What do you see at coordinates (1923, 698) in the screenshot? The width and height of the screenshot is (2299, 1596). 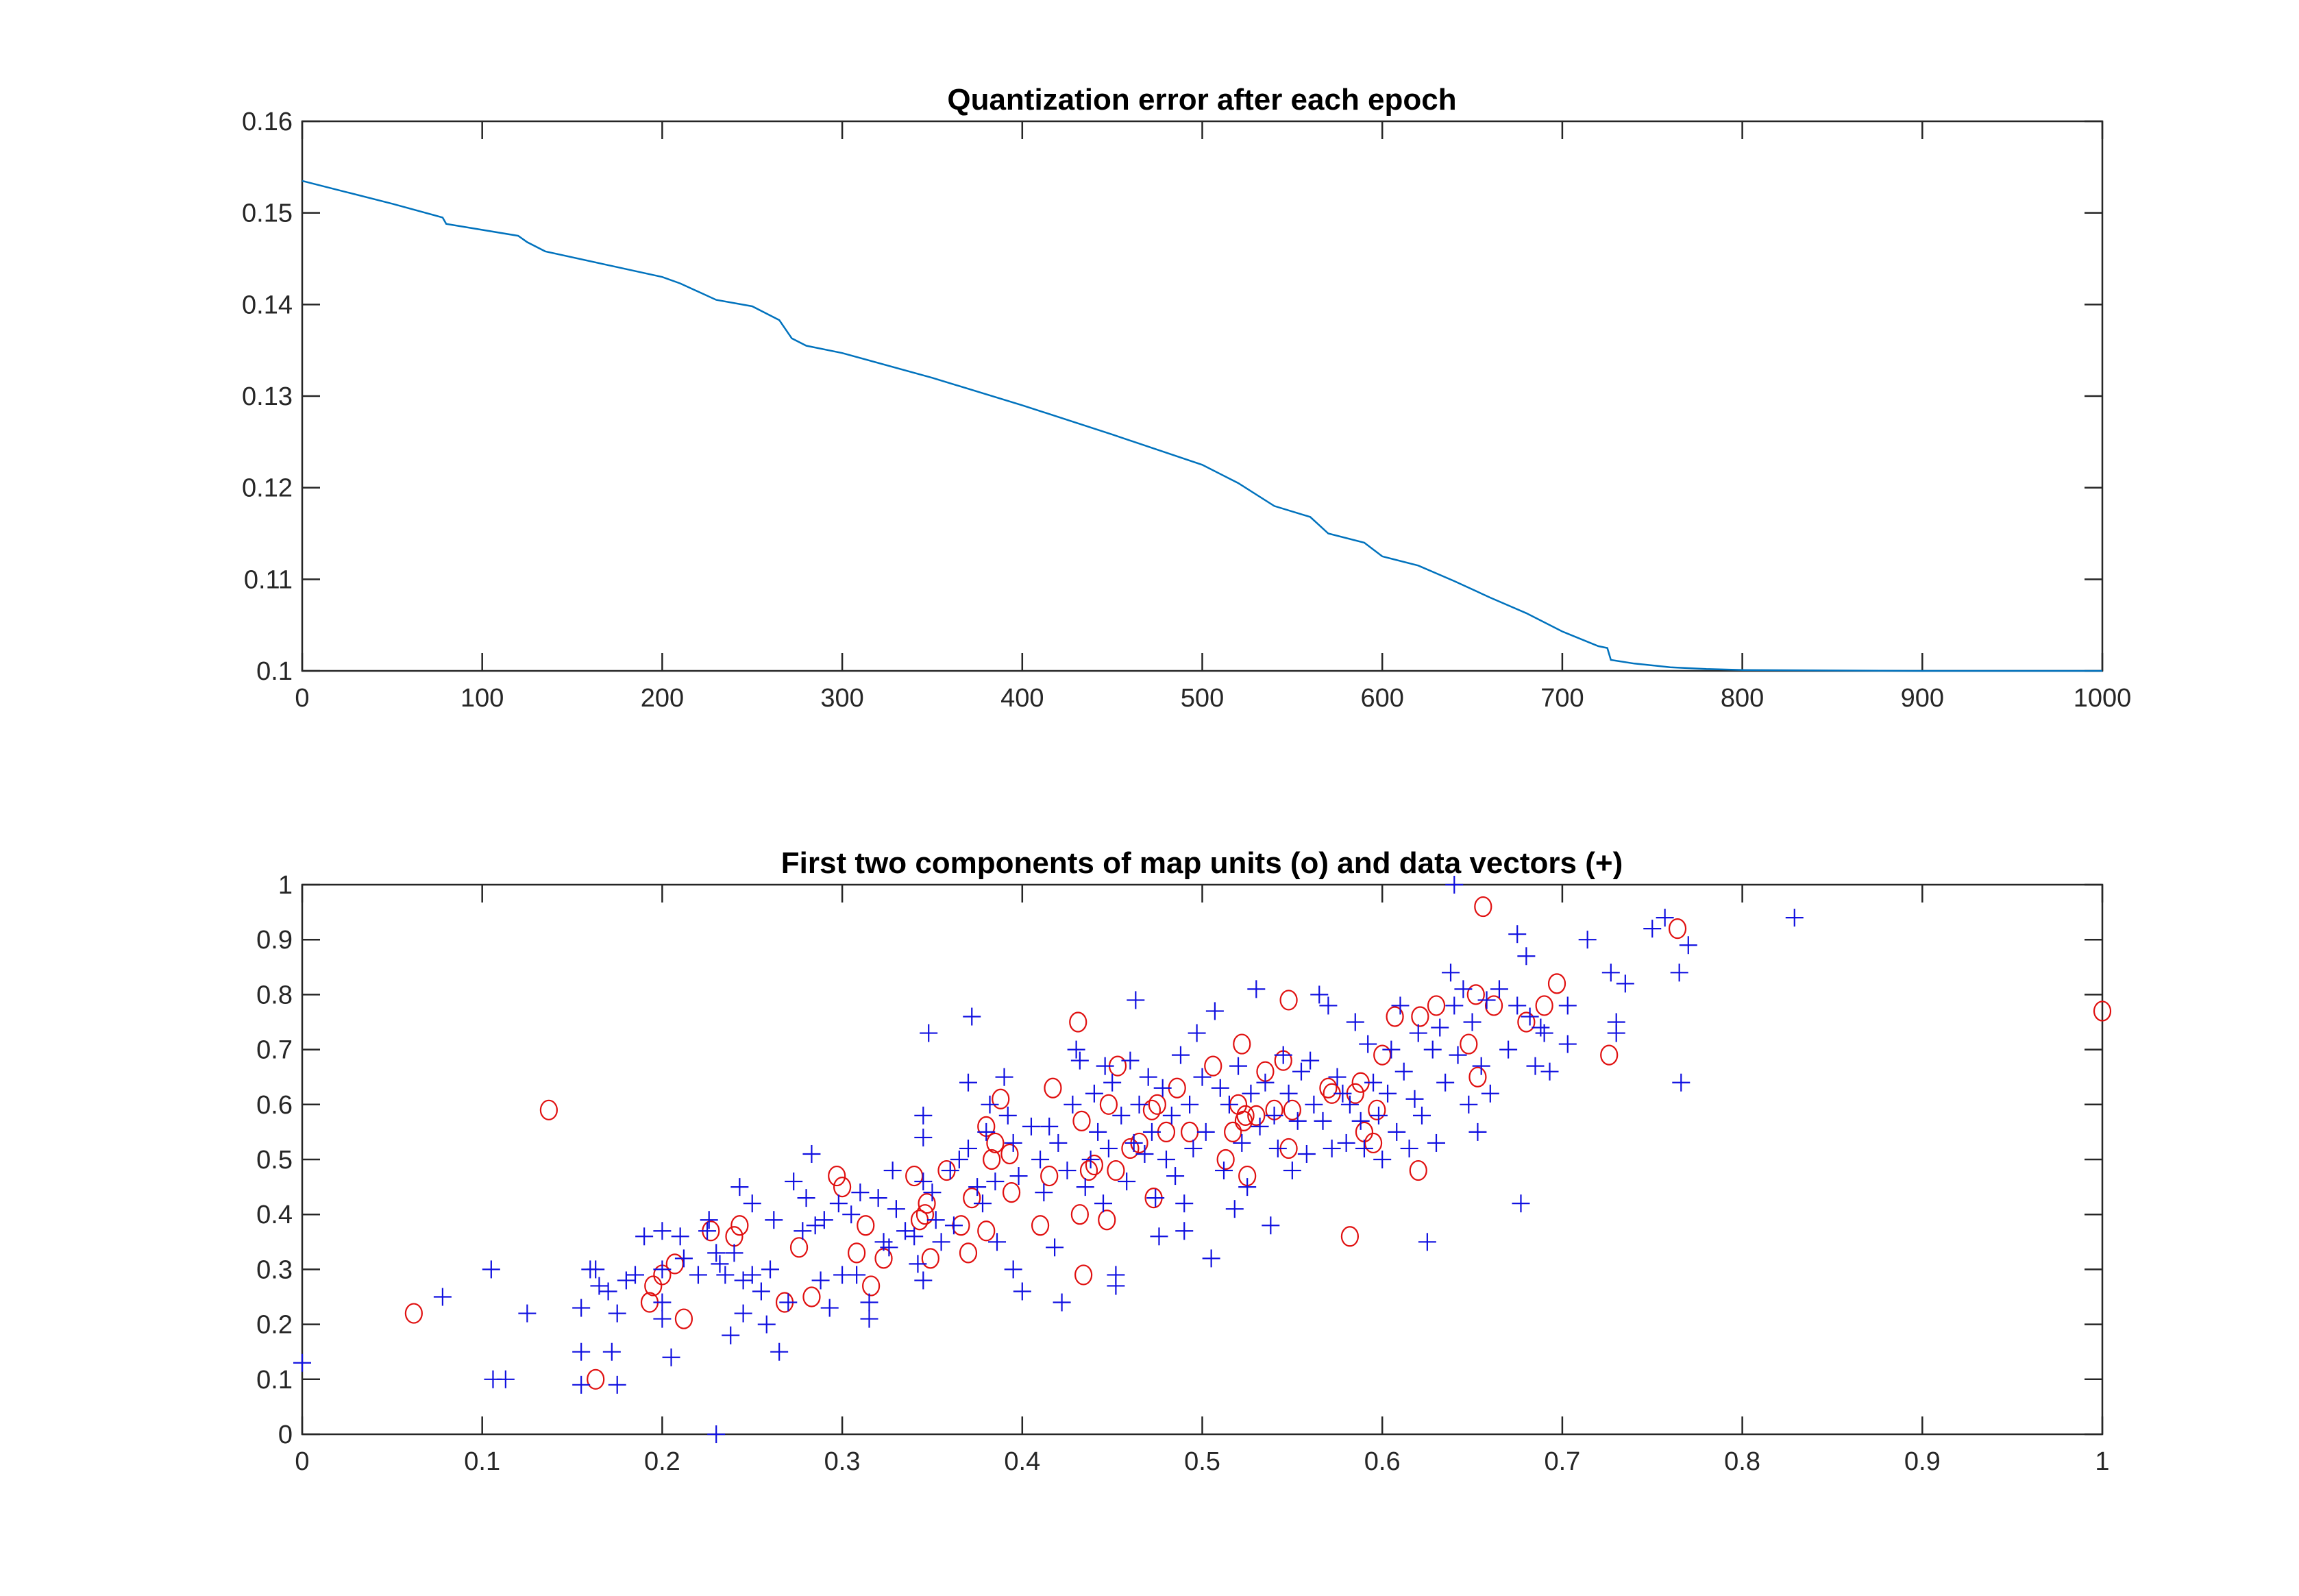 I see `x-tick-label: 900` at bounding box center [1923, 698].